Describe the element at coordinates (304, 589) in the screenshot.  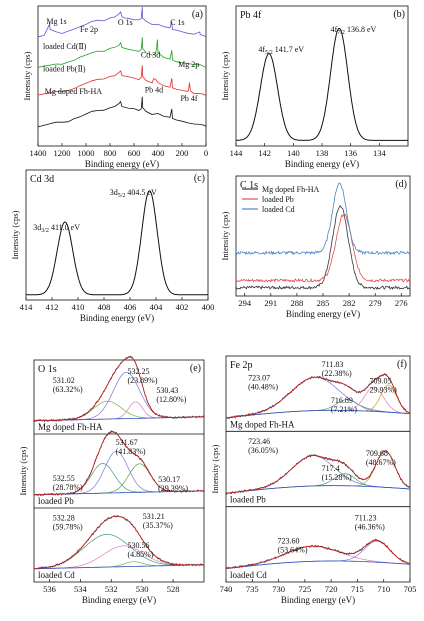
I see `x-tick-label: 725` at that location.